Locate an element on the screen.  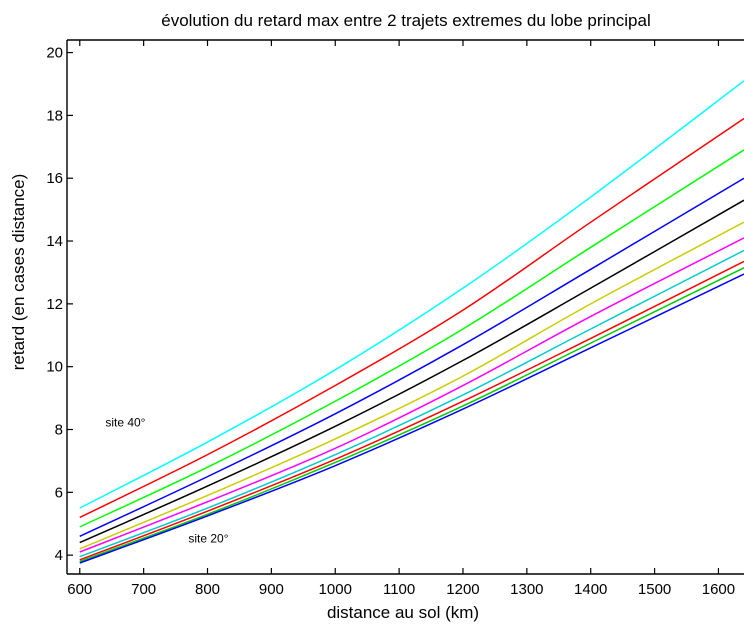
y-tick-label: 16 is located at coordinates (54, 178).